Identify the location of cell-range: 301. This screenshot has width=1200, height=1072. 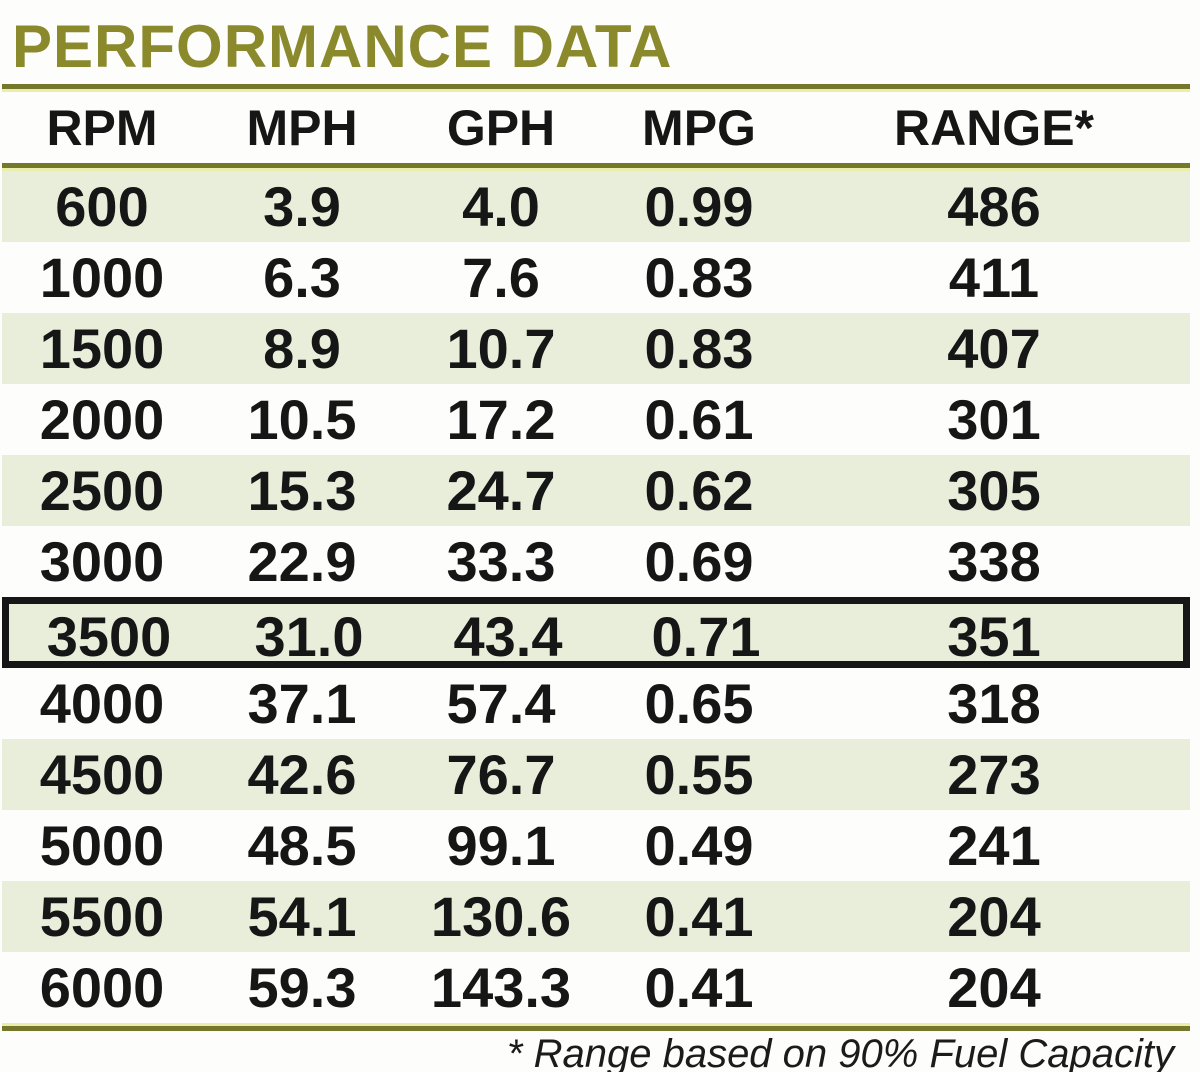
(994, 419).